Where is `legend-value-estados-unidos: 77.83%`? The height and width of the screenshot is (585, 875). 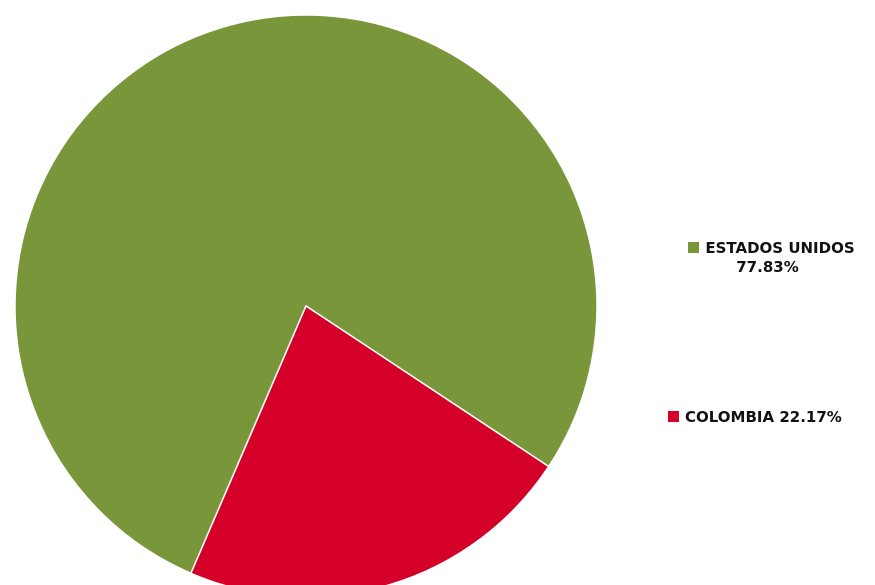 legend-value-estados-unidos: 77.83% is located at coordinates (767, 267).